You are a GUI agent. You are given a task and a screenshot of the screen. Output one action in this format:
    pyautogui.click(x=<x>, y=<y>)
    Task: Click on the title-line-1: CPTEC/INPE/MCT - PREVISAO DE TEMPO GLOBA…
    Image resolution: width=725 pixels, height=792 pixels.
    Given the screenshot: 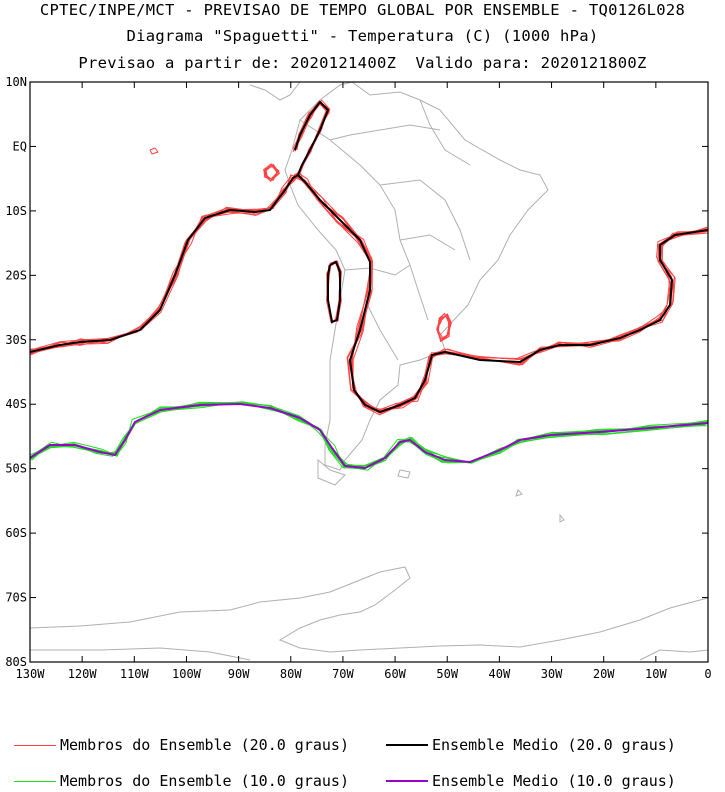 What is the action you would take?
    pyautogui.click(x=362, y=10)
    